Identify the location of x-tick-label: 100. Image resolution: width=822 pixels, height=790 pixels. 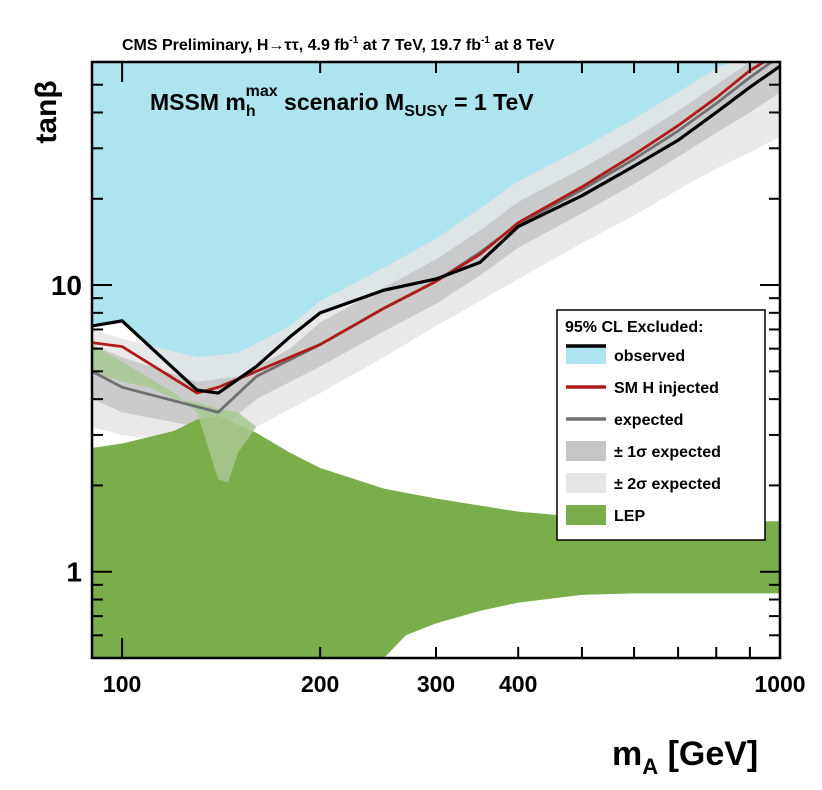
(122, 684).